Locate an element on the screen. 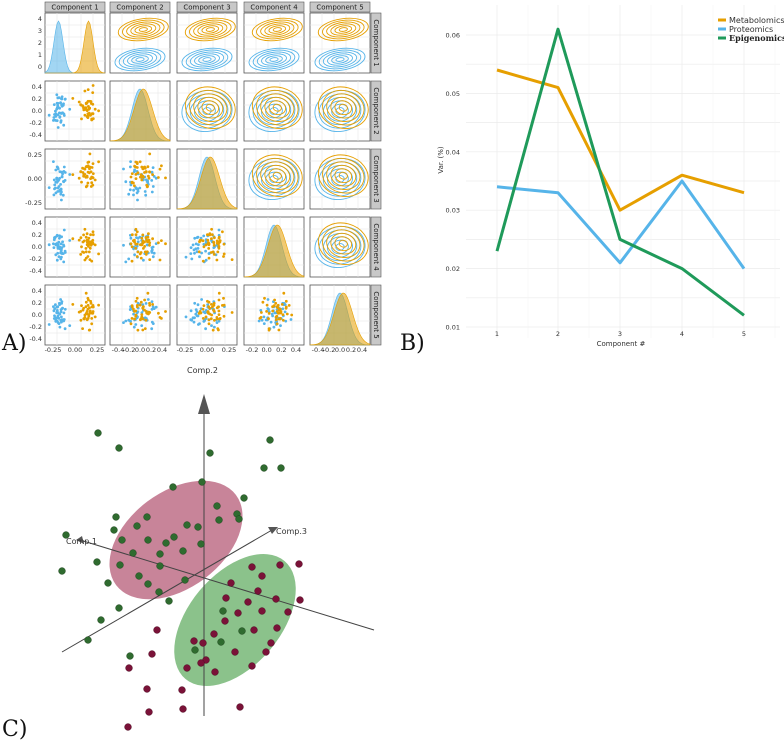  axis-label-comp1: Comp.1 is located at coordinates (81, 541).